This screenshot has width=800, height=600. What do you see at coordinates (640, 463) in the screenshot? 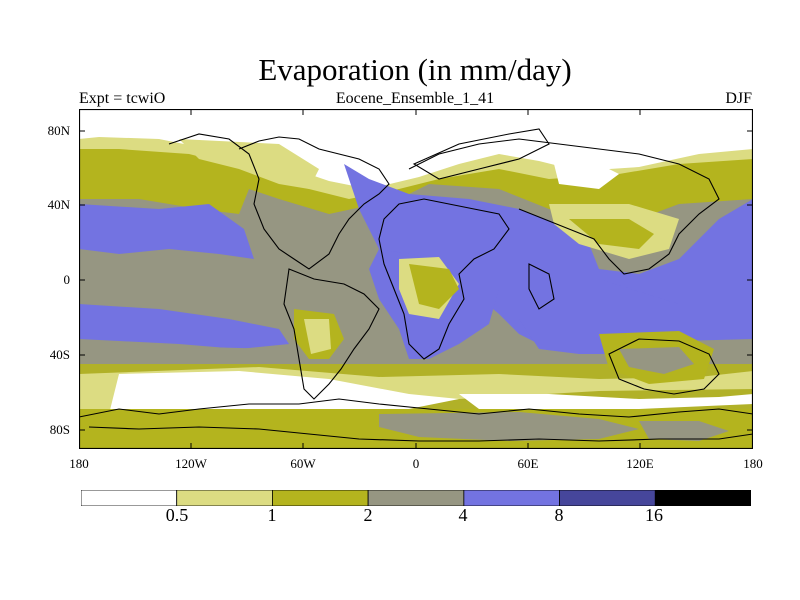
I see `xtick-label-120e: 120E` at bounding box center [640, 463].